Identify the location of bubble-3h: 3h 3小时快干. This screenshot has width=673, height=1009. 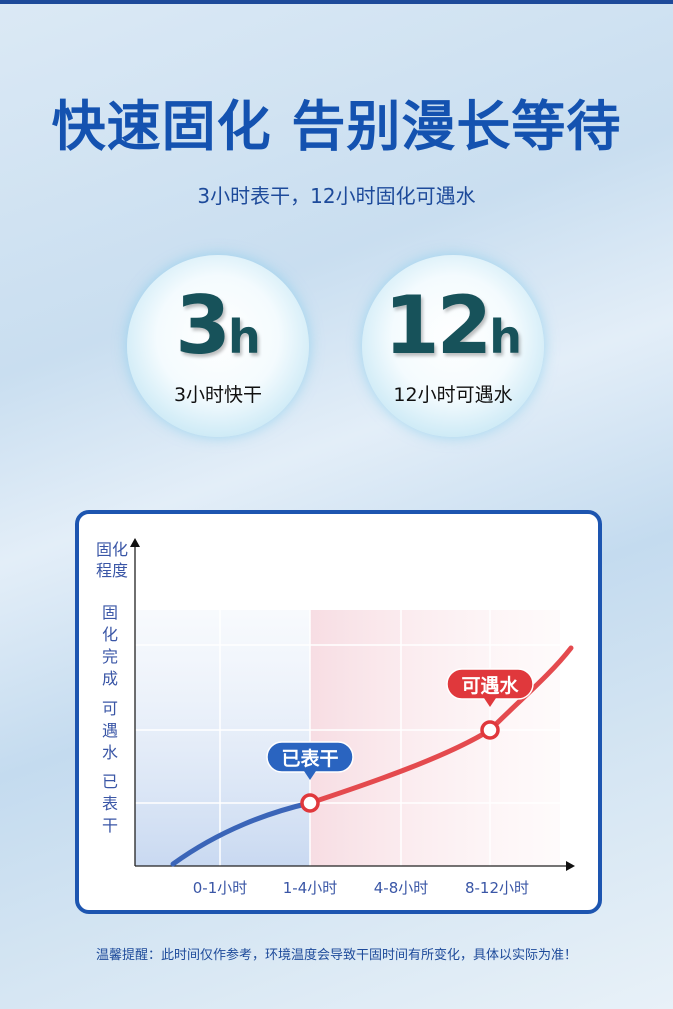
(218, 346).